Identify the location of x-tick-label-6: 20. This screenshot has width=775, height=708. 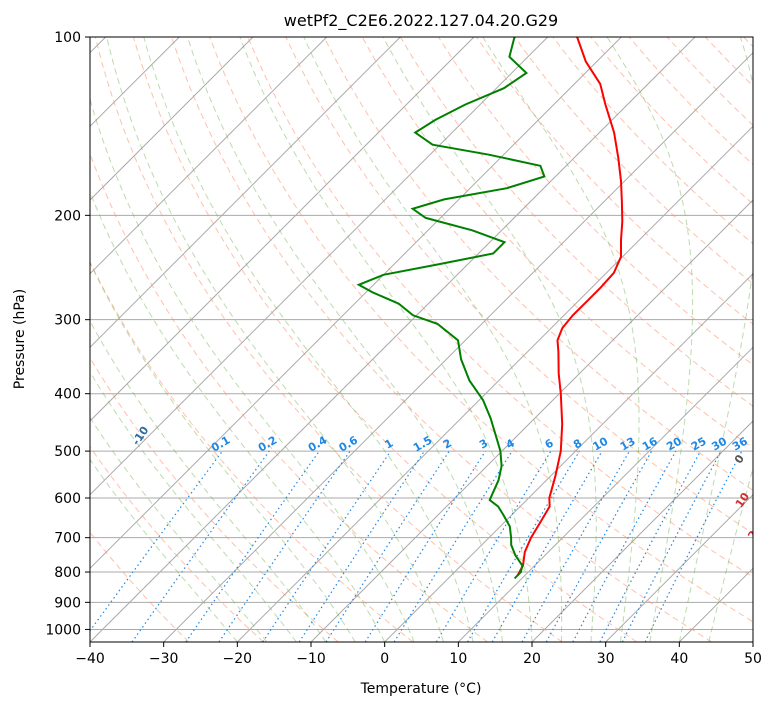
(532, 659).